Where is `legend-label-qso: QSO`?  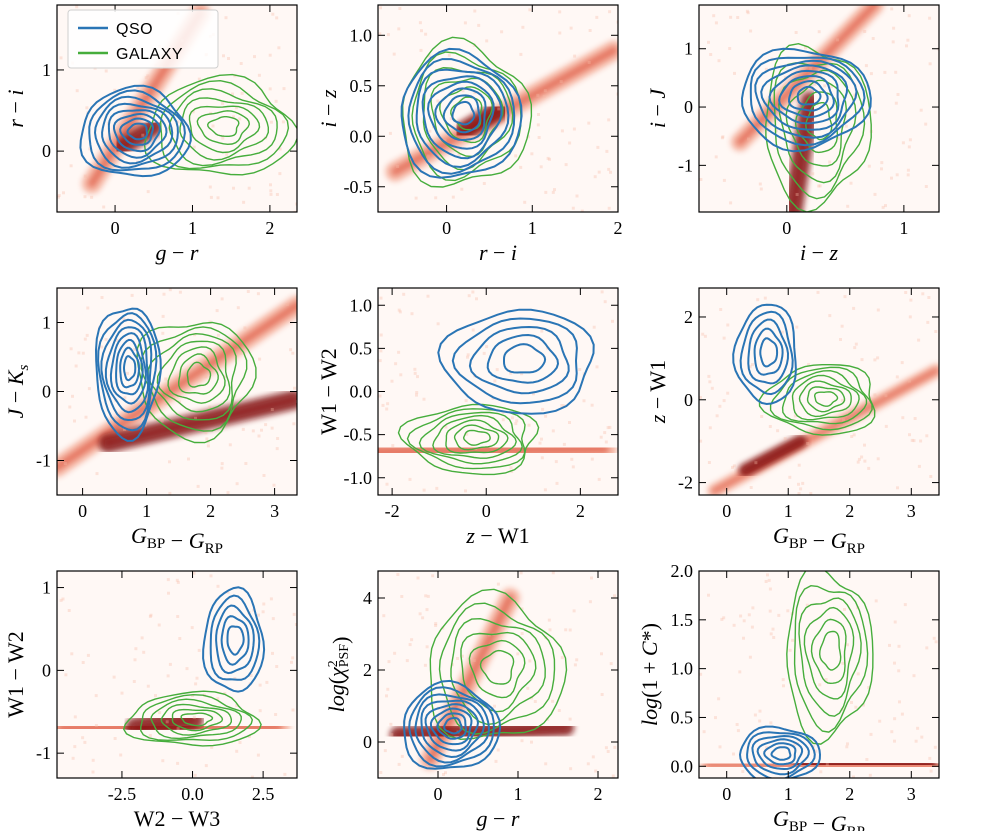
legend-label-qso: QSO is located at coordinates (134, 29).